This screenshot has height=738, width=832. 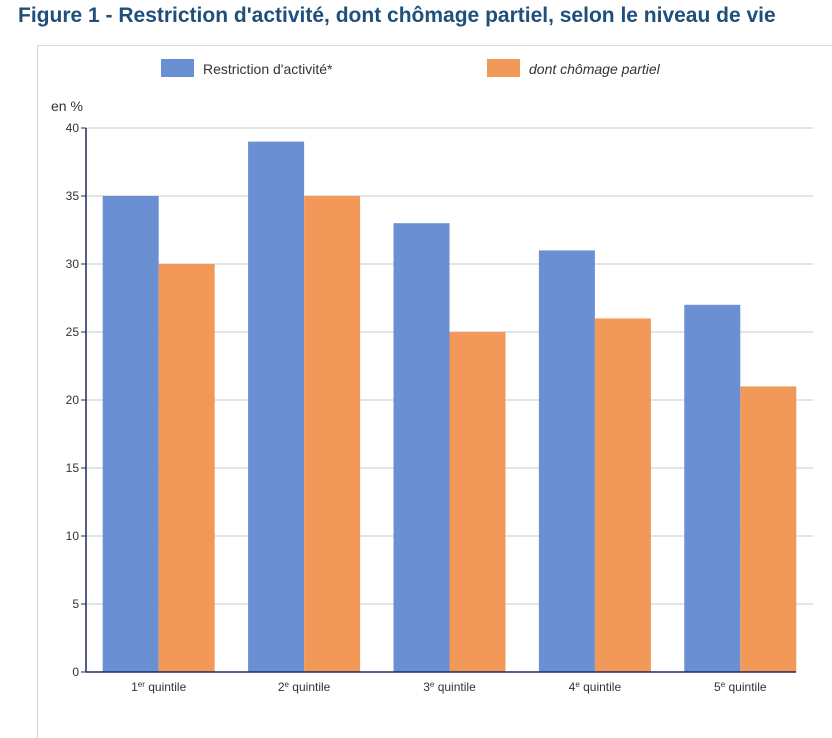 What do you see at coordinates (268, 69) in the screenshot?
I see `legend-entry: Restriction d'activité*` at bounding box center [268, 69].